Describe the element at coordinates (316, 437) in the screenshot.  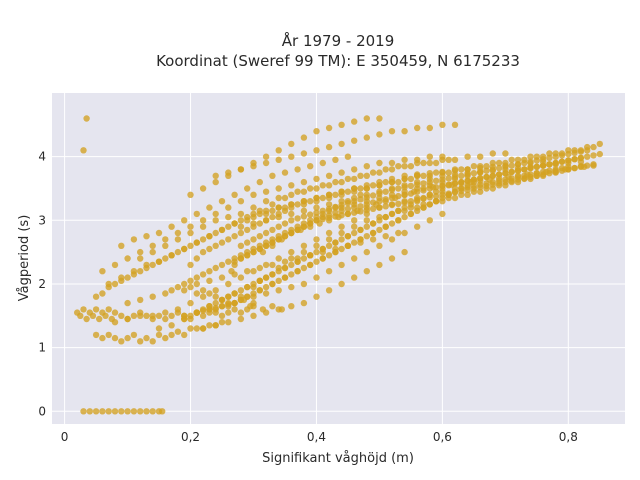
I see `x-tick-label: 0,4` at that location.